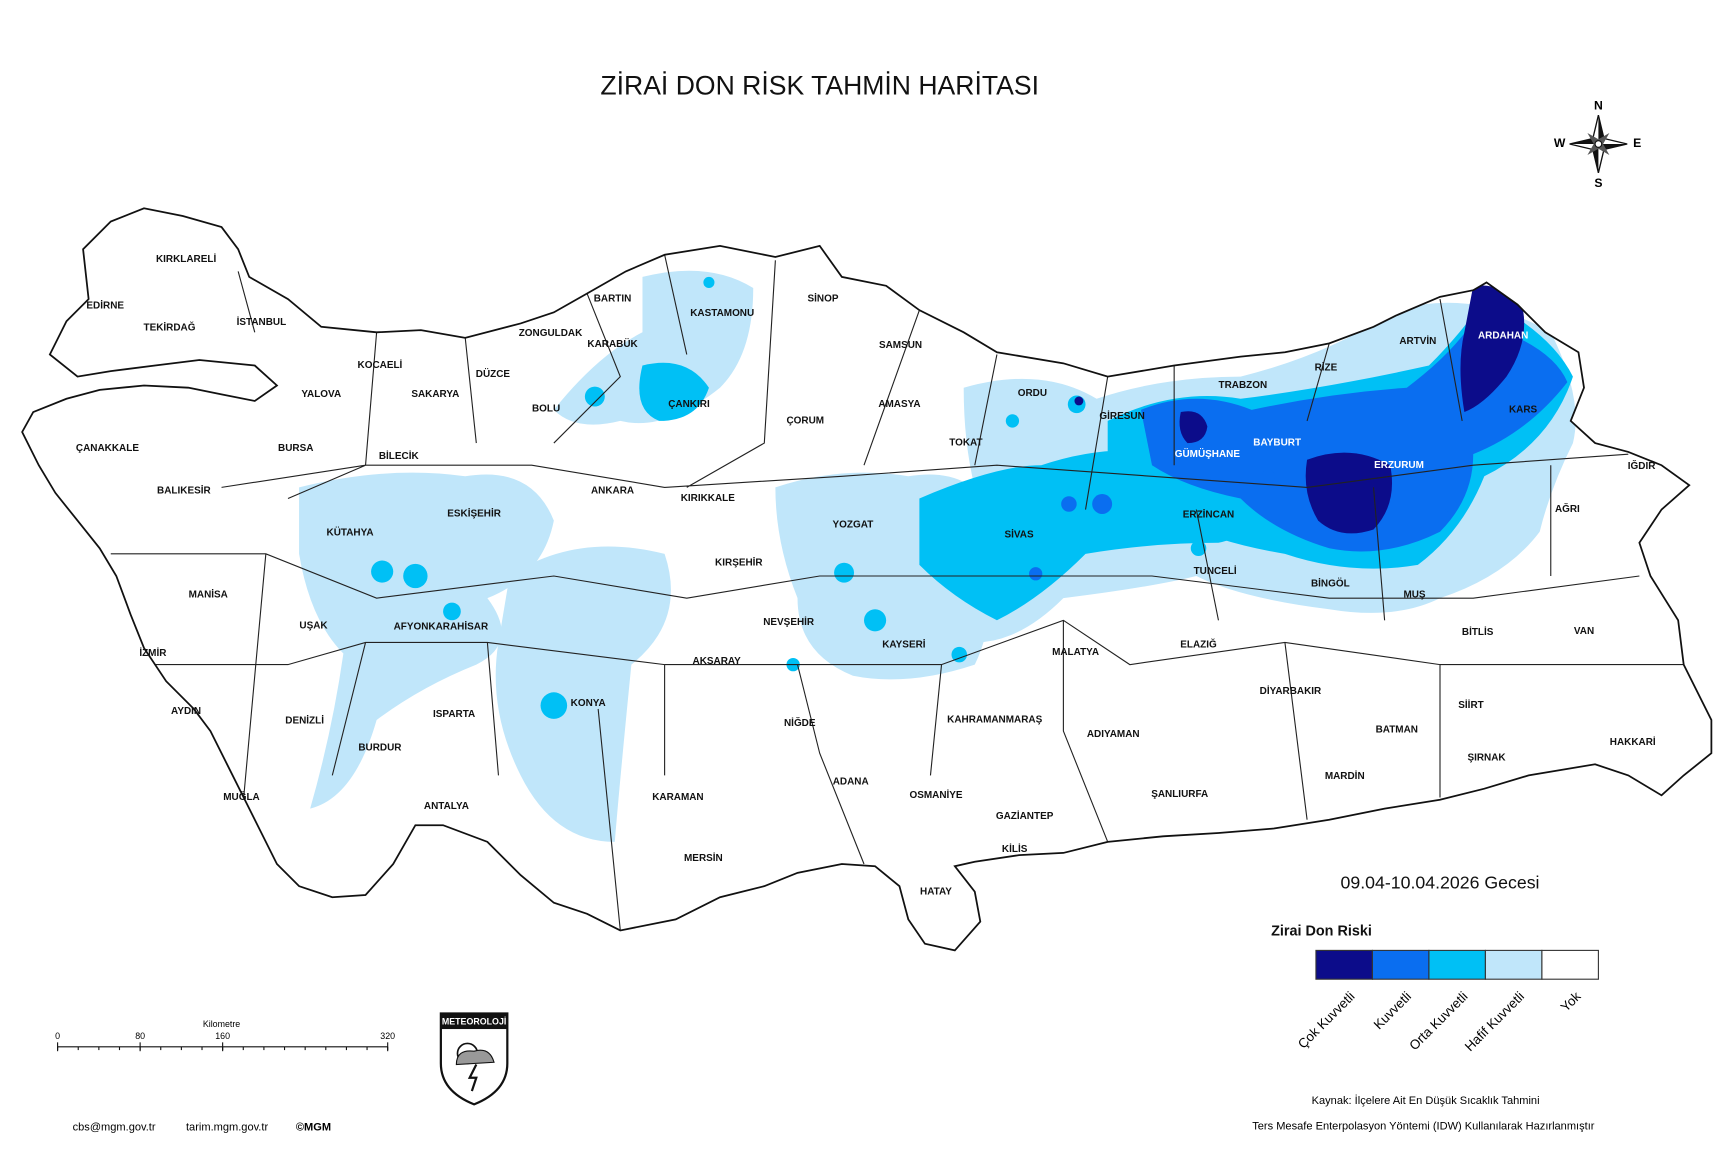 The height and width of the screenshot is (1152, 1728). What do you see at coordinates (186, 259) in the screenshot?
I see `province-label: KIRKLARELİ` at bounding box center [186, 259].